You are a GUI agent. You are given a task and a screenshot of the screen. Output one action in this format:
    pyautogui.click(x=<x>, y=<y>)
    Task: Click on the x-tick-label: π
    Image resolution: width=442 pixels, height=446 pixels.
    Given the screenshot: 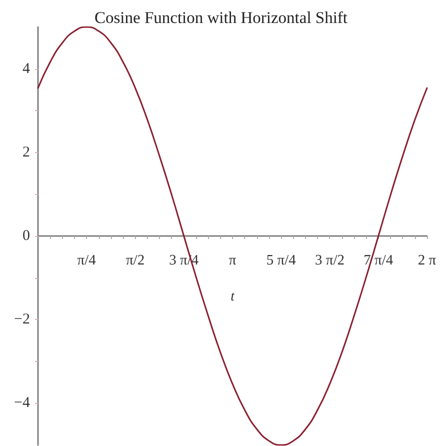 What is the action you would take?
    pyautogui.click(x=232, y=260)
    